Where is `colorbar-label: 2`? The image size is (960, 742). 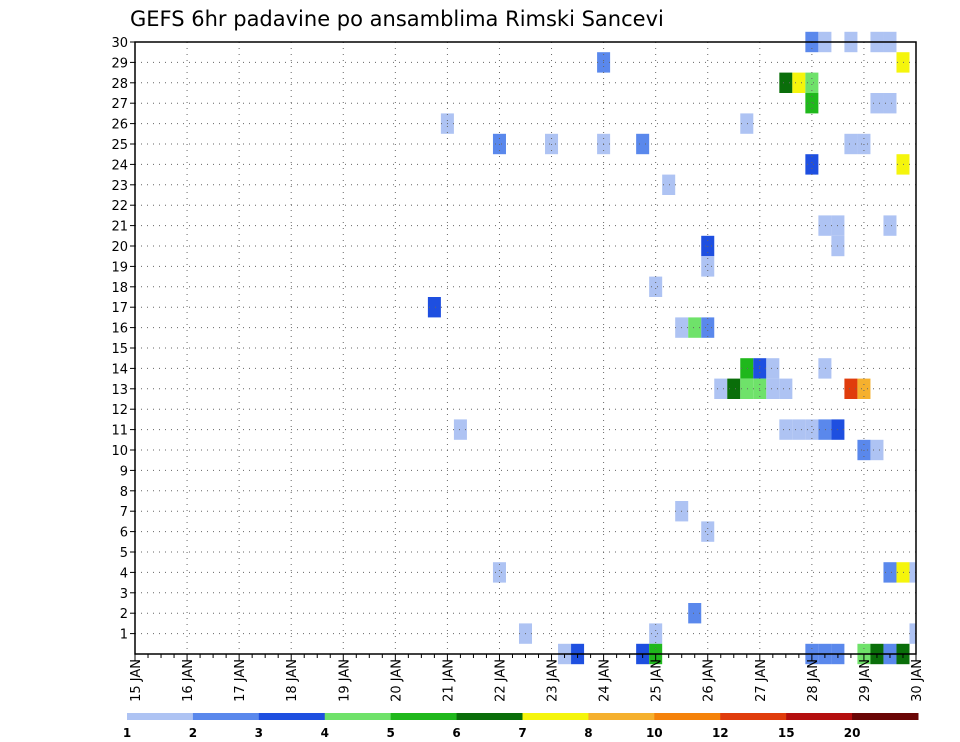 colorbar-label: 2 is located at coordinates (193, 733).